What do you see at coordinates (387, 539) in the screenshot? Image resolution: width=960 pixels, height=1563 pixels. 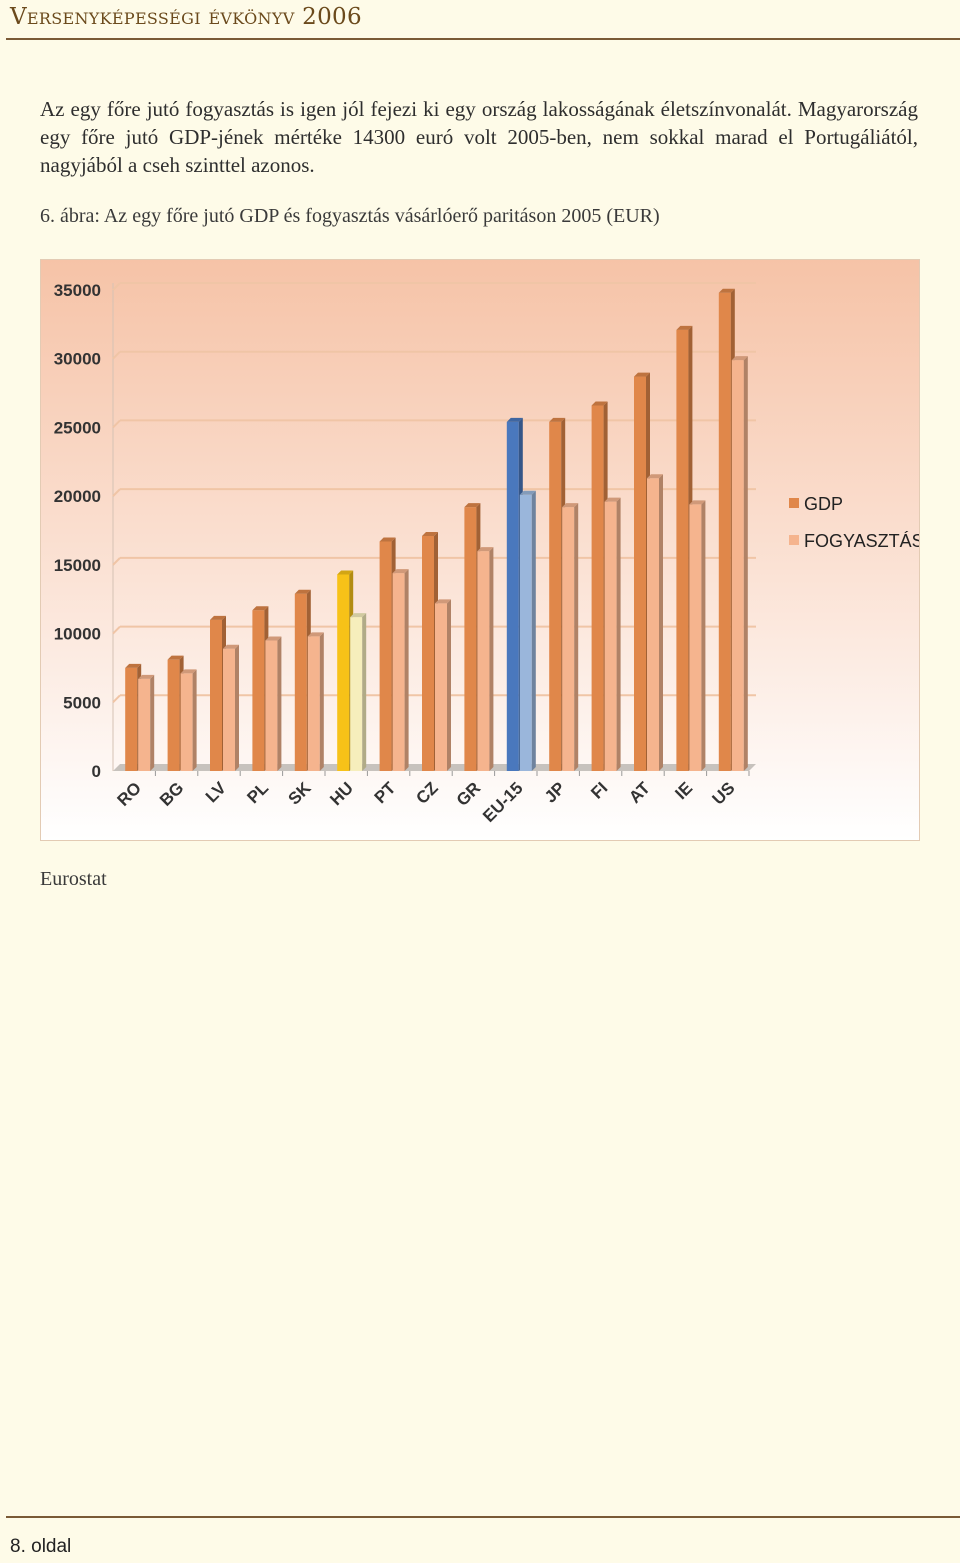 I see `bar-gdp-pt-top` at bounding box center [387, 539].